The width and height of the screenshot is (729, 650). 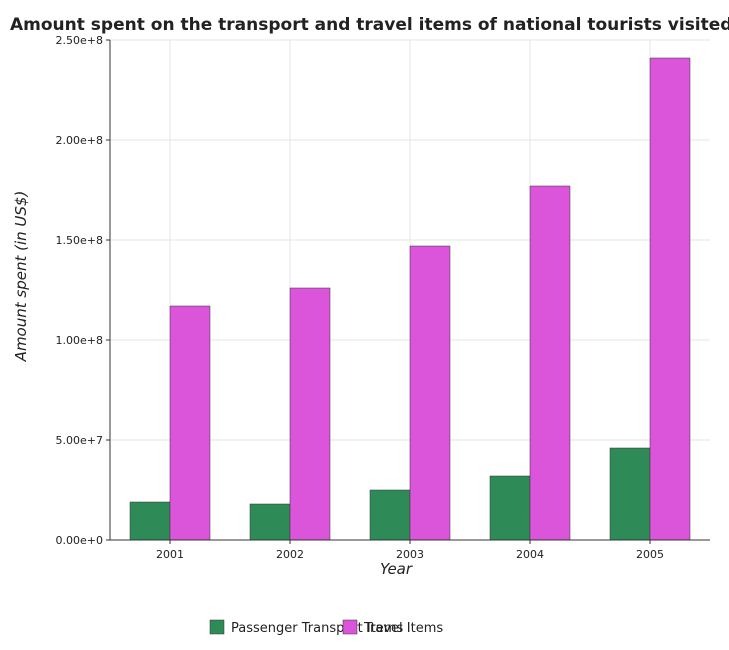 What do you see at coordinates (550, 363) in the screenshot?
I see `bar-travel-items-2004` at bounding box center [550, 363].